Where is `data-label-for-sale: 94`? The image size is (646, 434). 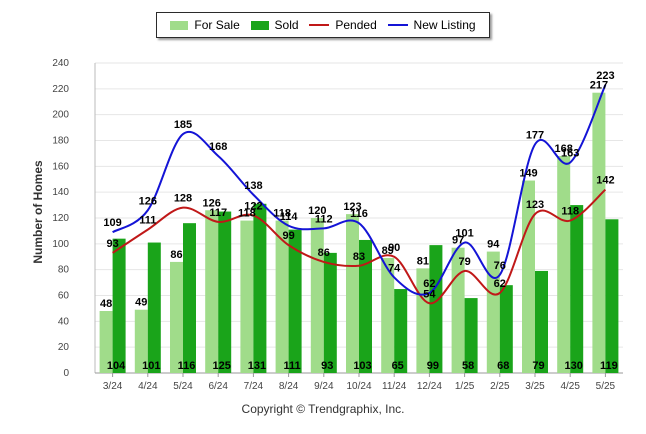
data-label-for-sale: 94 is located at coordinates (493, 245).